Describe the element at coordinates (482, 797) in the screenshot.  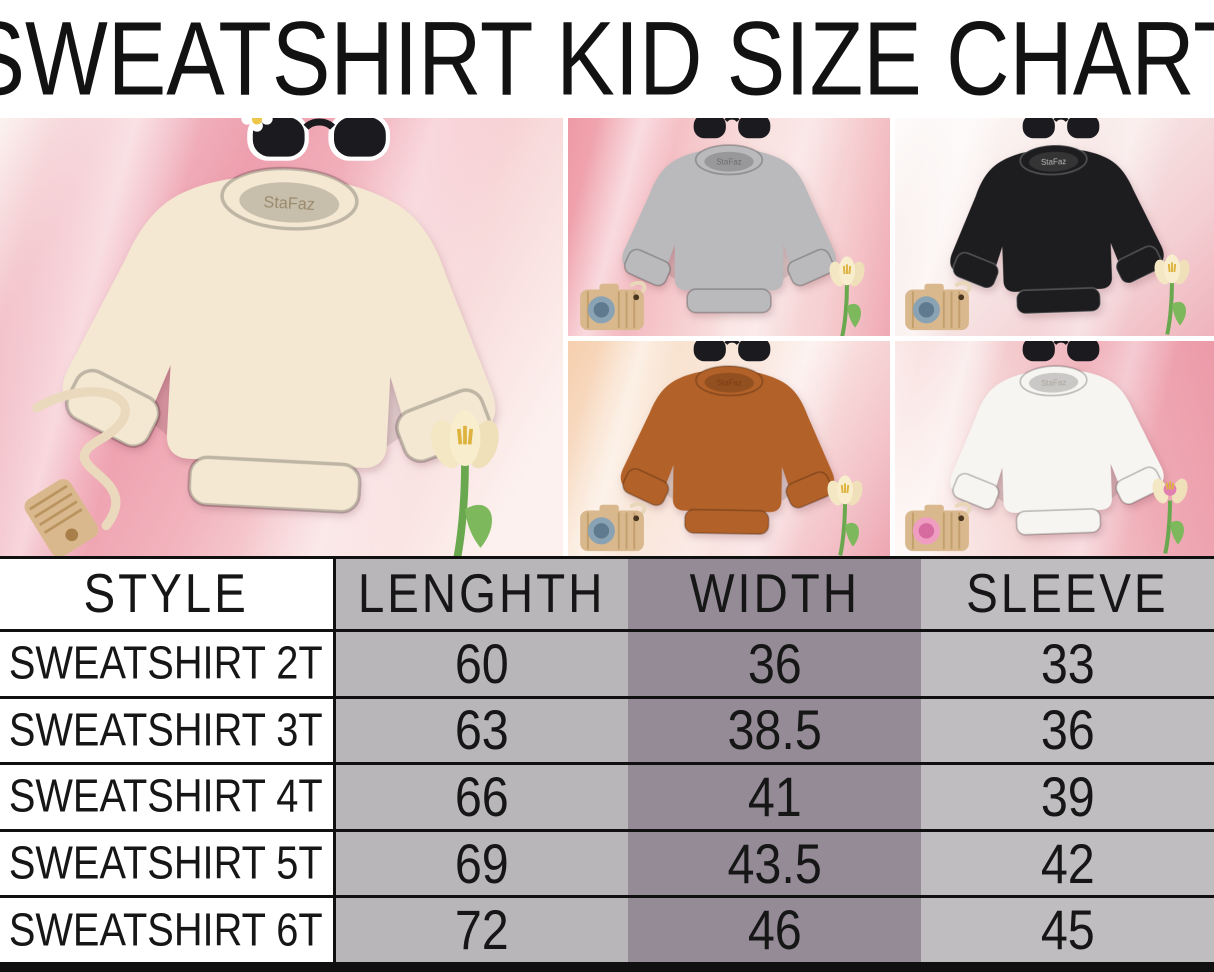
I see `cell-length: 66` at that location.